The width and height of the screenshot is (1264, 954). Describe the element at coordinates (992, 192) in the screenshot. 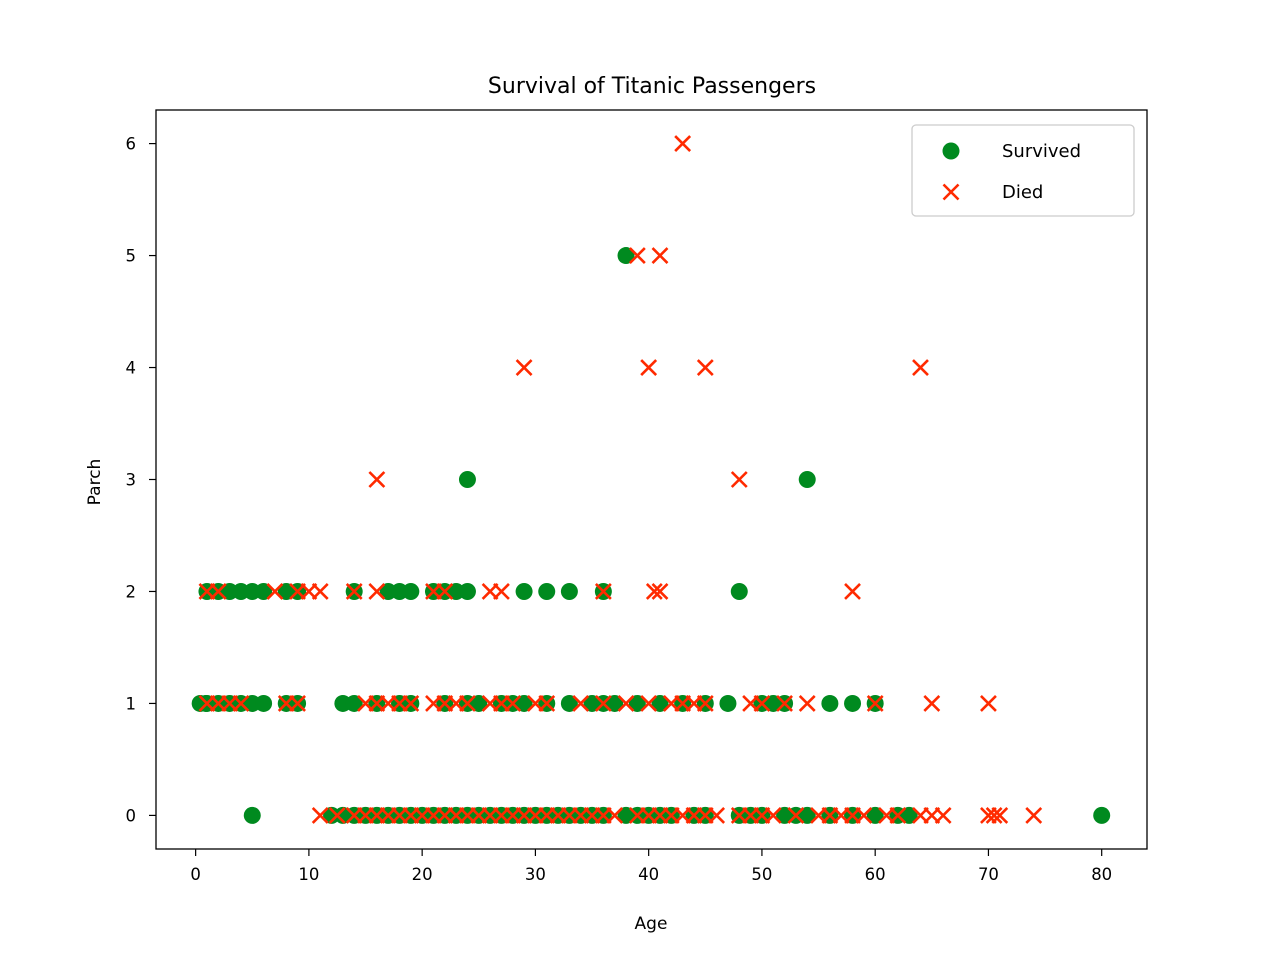

I see `legend-item-died: Died` at that location.